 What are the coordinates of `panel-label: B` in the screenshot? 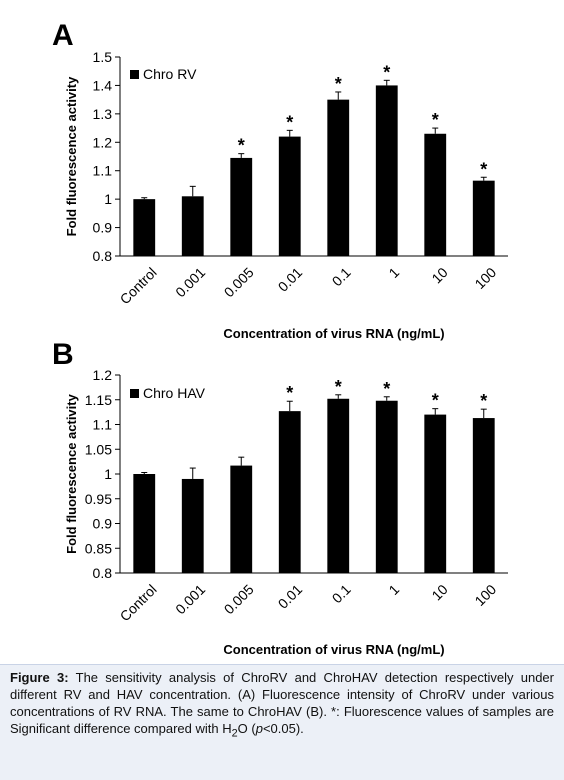 It's located at (63, 354).